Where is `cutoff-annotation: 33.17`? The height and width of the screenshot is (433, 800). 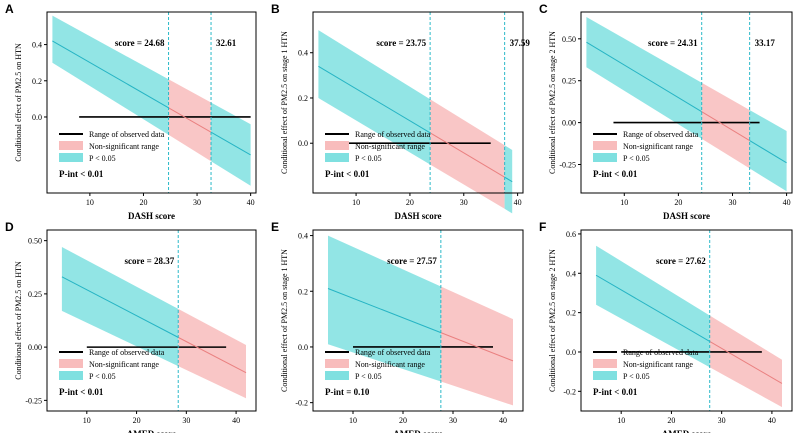
cutoff-annotation: 33.17 is located at coordinates (765, 43).